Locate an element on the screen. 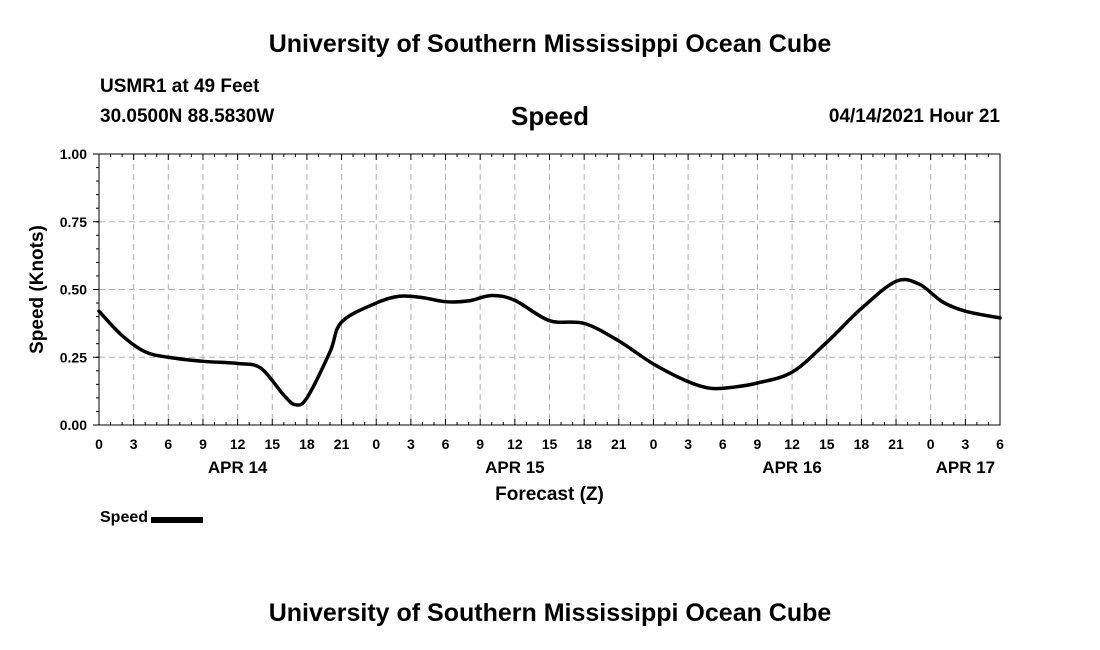 The height and width of the screenshot is (650, 1100). y-axis-title: Speed (Knots) is located at coordinates (37, 289).